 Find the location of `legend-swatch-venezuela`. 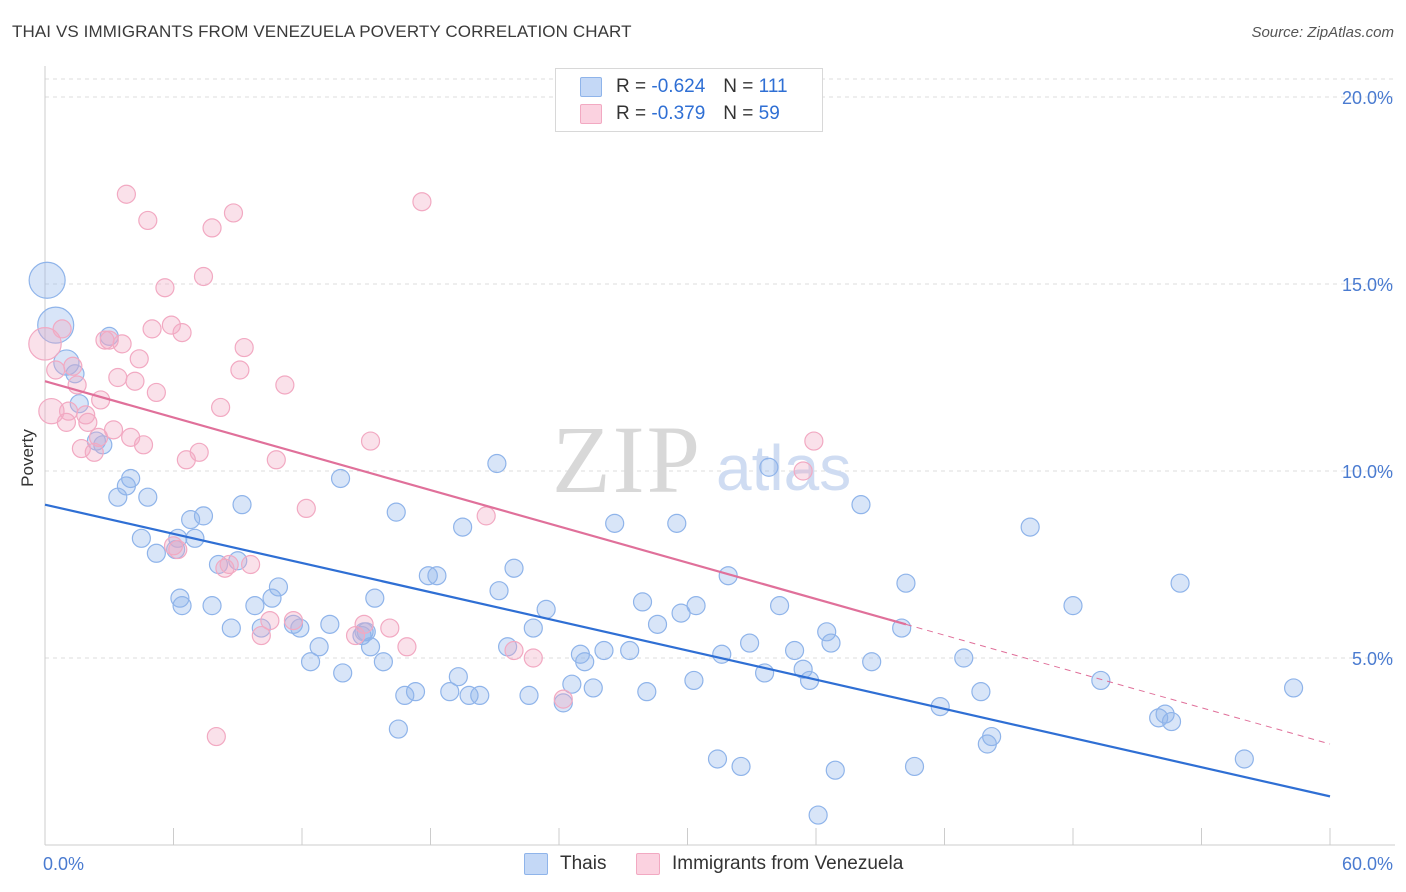

legend-swatch-venezuela is located at coordinates (591, 114).